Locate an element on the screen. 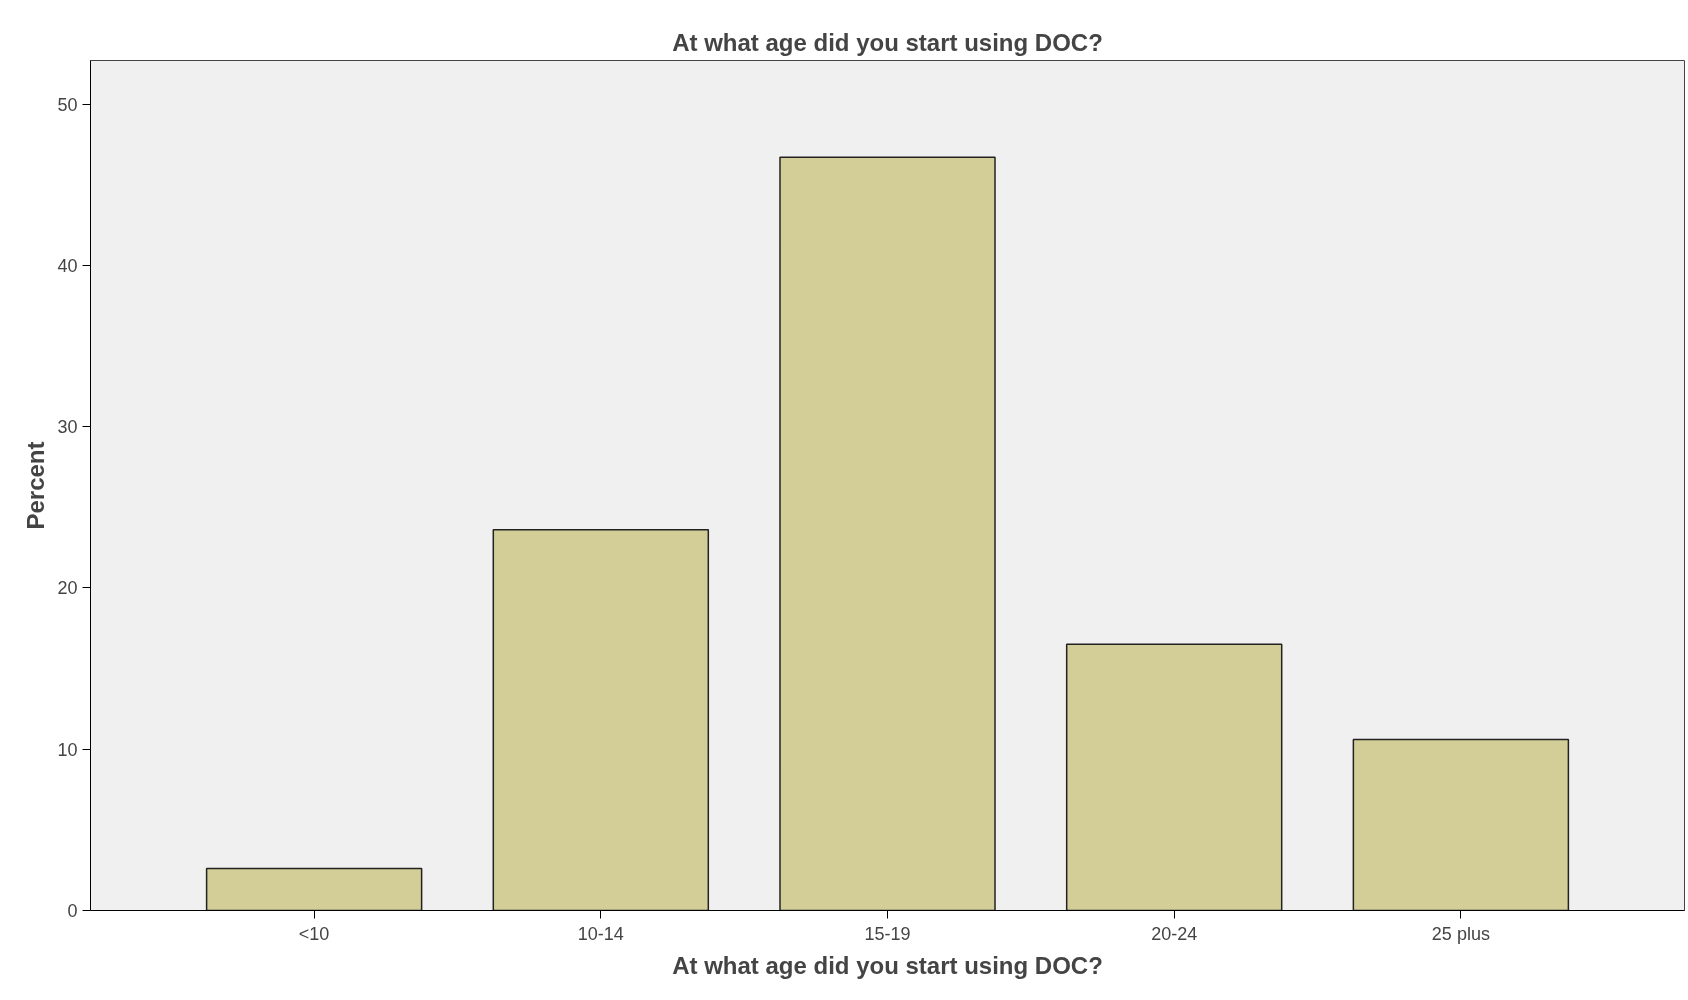 The height and width of the screenshot is (1000, 1688). chart-title: At what age did you start using DOC? is located at coordinates (887, 42).